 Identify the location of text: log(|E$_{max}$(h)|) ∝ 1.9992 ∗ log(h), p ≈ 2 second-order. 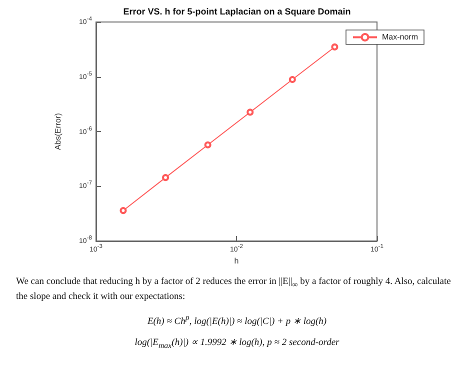
(237, 344).